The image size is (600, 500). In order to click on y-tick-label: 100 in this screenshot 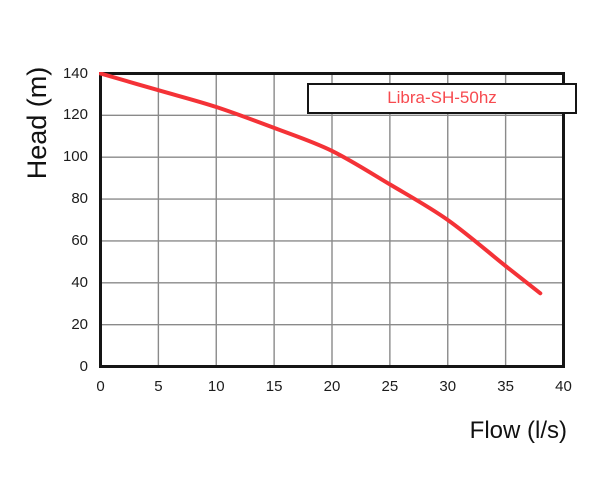, I will do `click(75, 157)`.